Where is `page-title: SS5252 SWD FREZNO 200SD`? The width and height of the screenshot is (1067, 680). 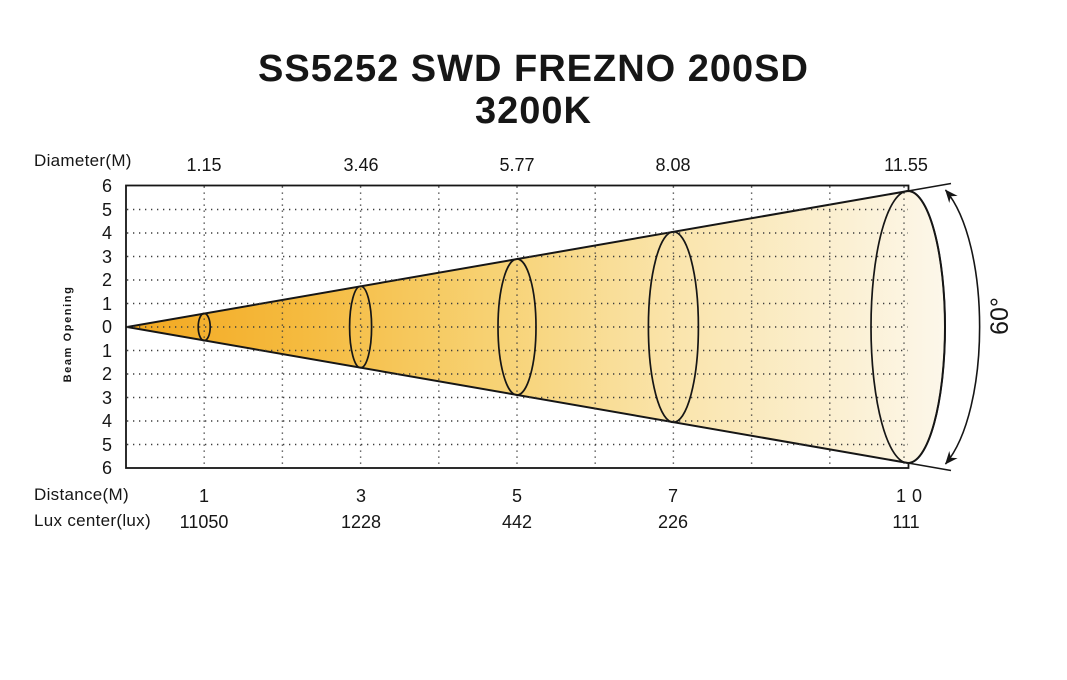
page-title: SS5252 SWD FREZNO 200SD is located at coordinates (533, 69).